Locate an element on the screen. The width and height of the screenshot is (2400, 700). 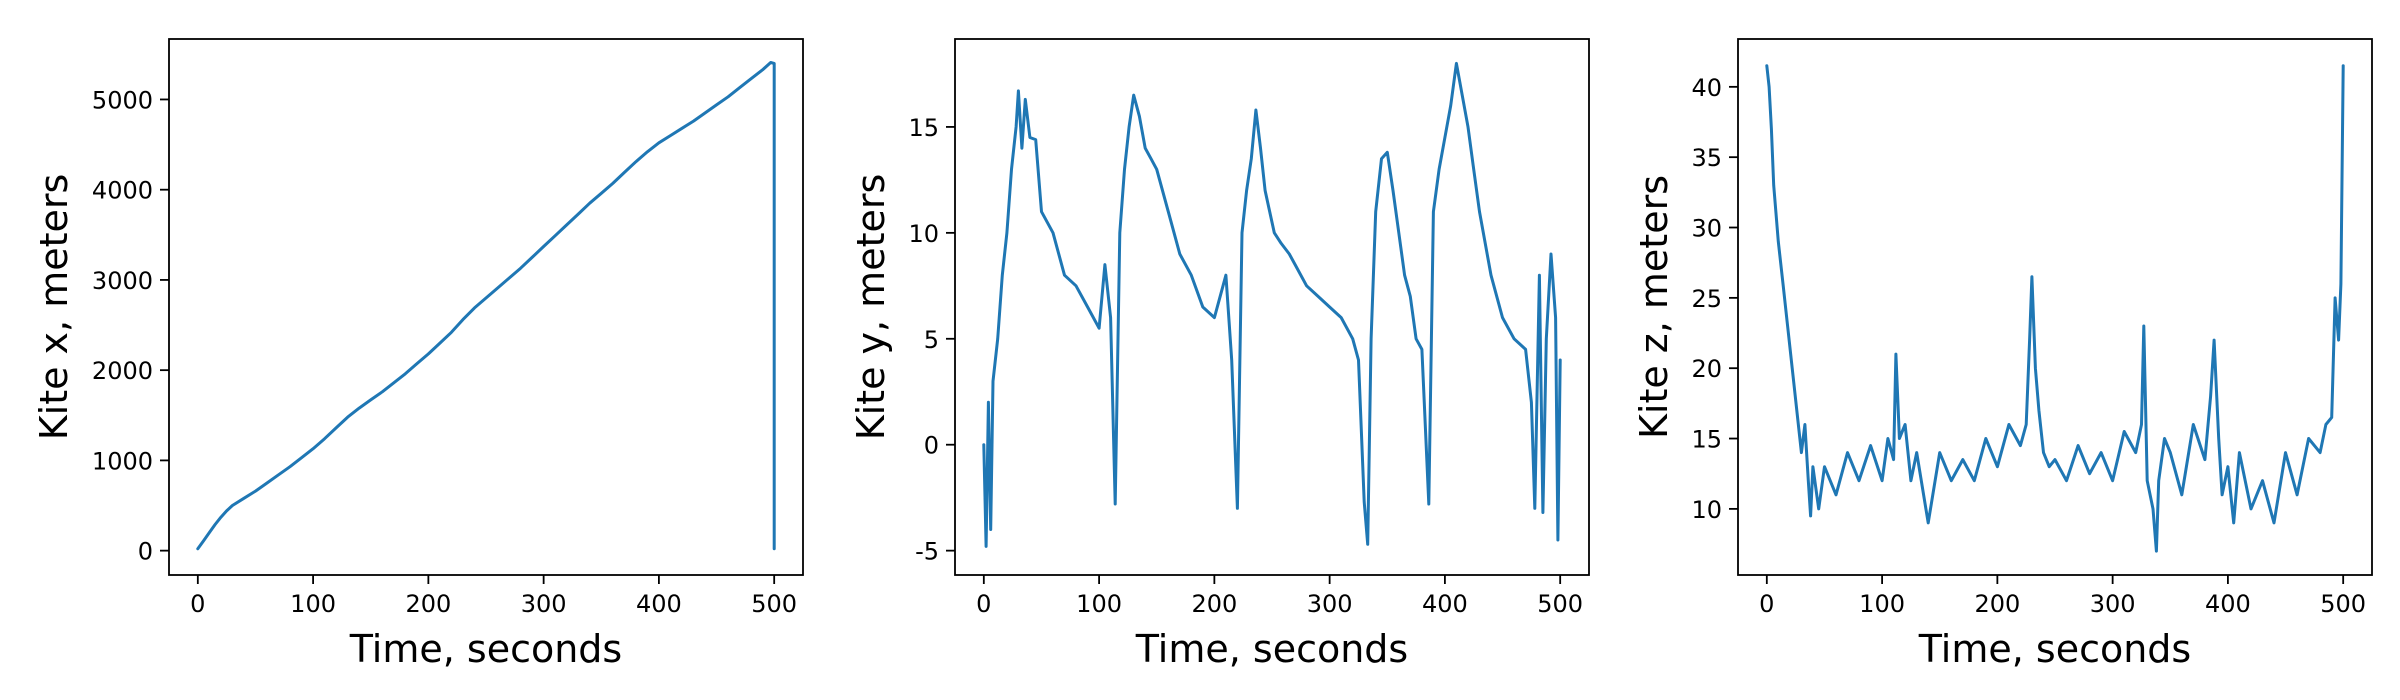
y-tick-label: 40 is located at coordinates (1706, 88).